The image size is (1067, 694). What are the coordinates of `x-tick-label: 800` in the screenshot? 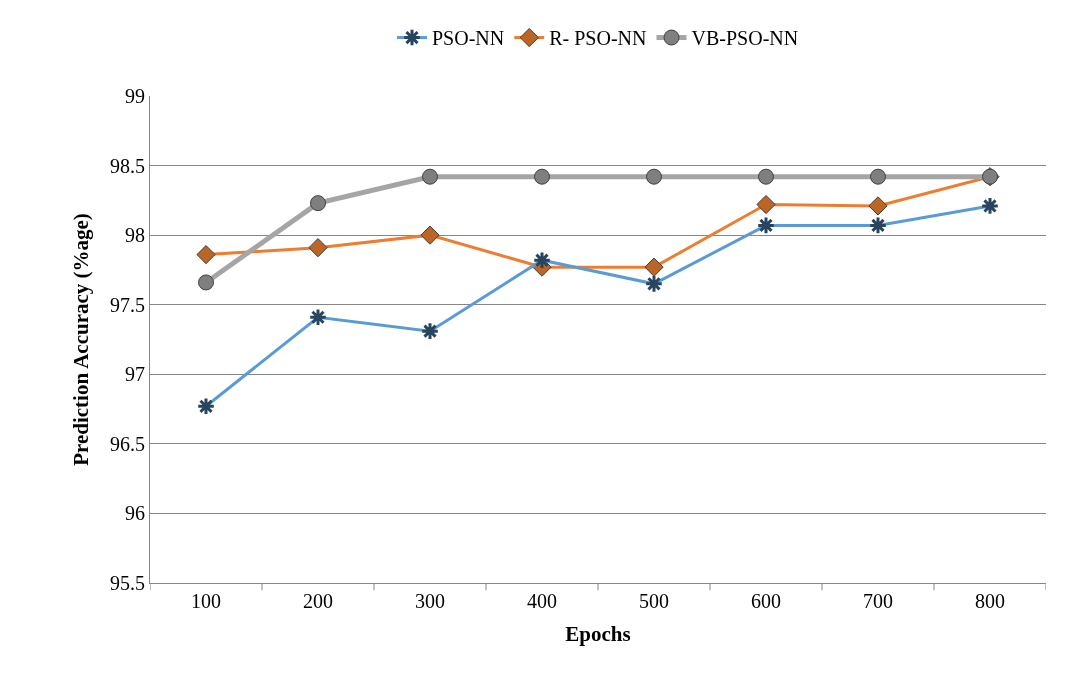 It's located at (990, 601).